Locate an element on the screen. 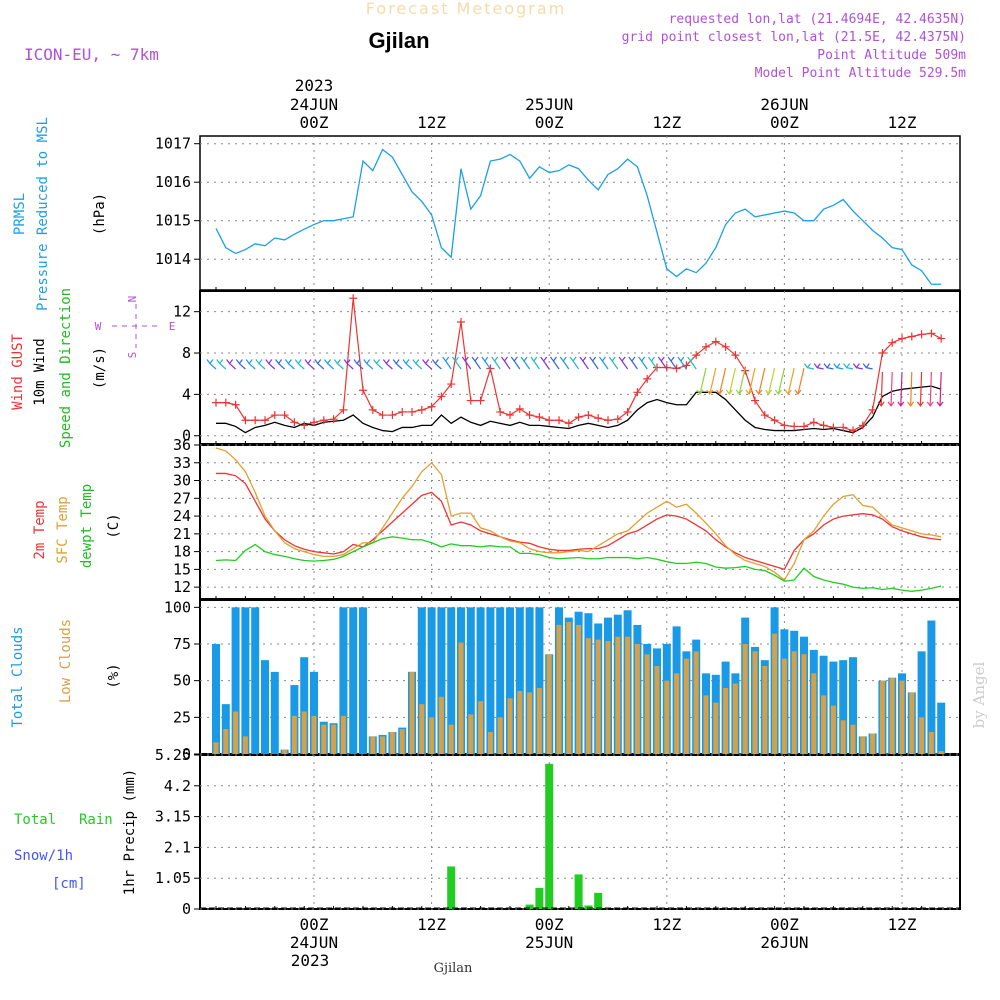 This screenshot has height=1000, width=1000. wind-line is located at coordinates (579, 409).